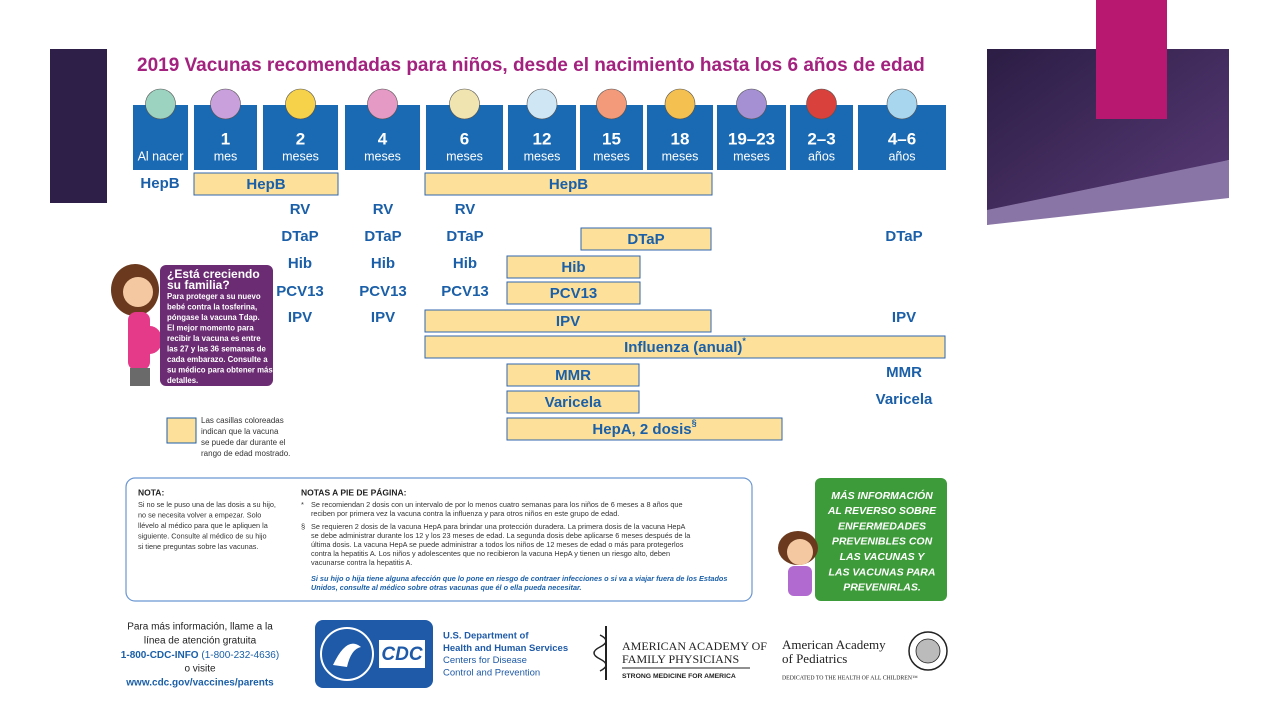 Image resolution: width=1280 pixels, height=720 pixels. I want to click on vaccine-label: Varicela, so click(904, 399).